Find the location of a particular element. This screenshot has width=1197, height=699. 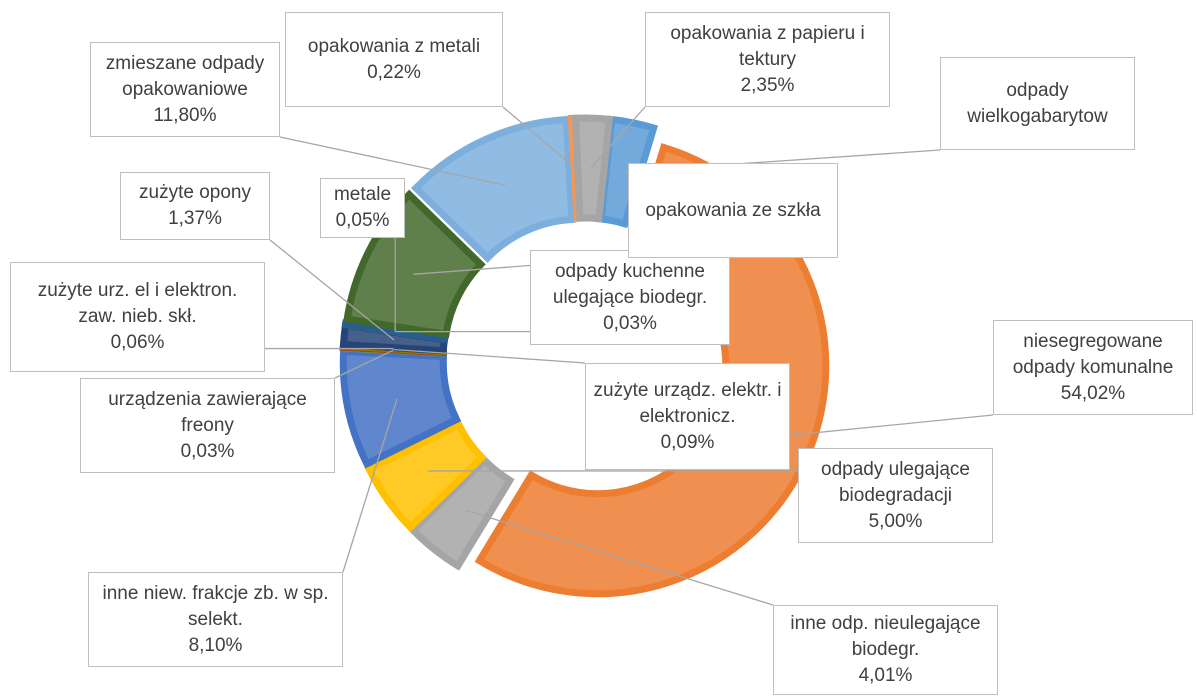

label-name: opakowania z papieru i tektury is located at coordinates (767, 46).